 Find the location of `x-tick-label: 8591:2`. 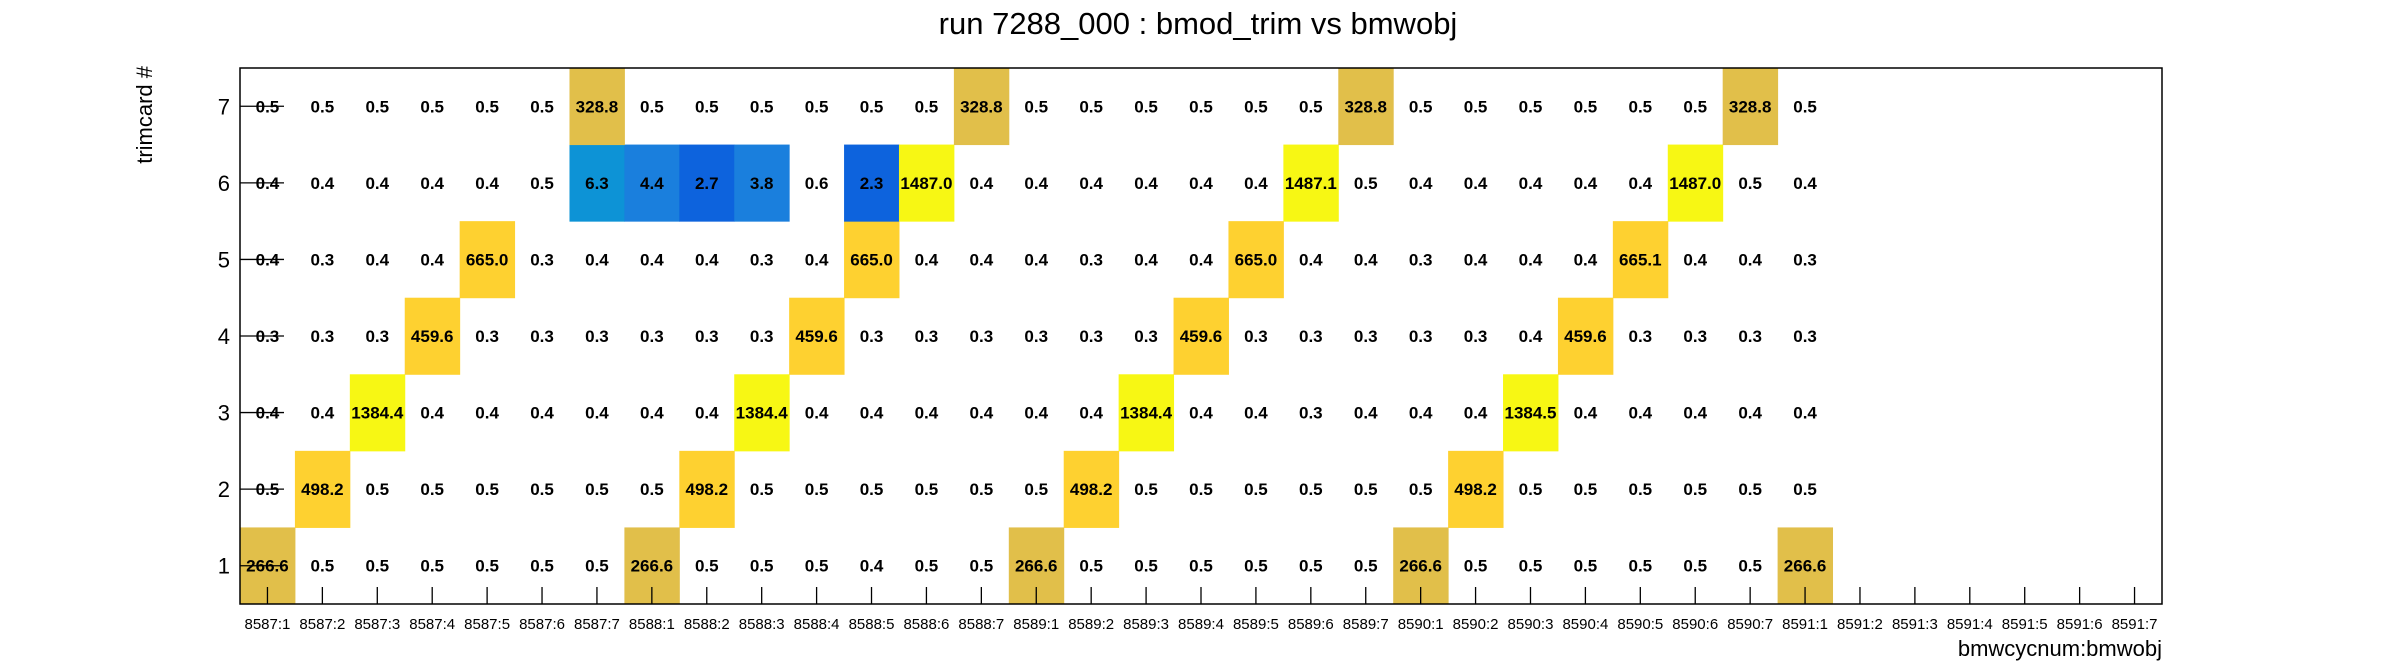

x-tick-label: 8591:2 is located at coordinates (1860, 624).